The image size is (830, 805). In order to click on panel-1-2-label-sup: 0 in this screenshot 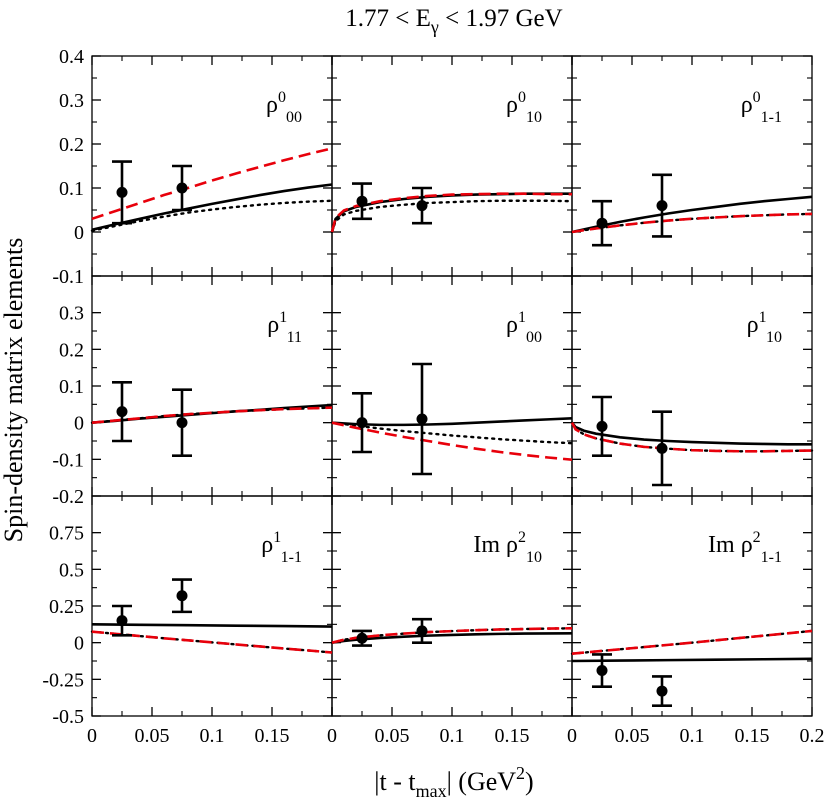, I will do `click(522, 97)`.